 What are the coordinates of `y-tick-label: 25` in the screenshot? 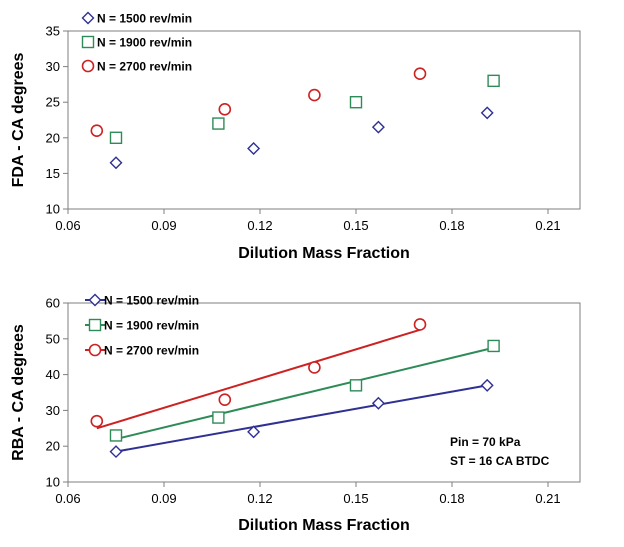 It's located at (53, 102).